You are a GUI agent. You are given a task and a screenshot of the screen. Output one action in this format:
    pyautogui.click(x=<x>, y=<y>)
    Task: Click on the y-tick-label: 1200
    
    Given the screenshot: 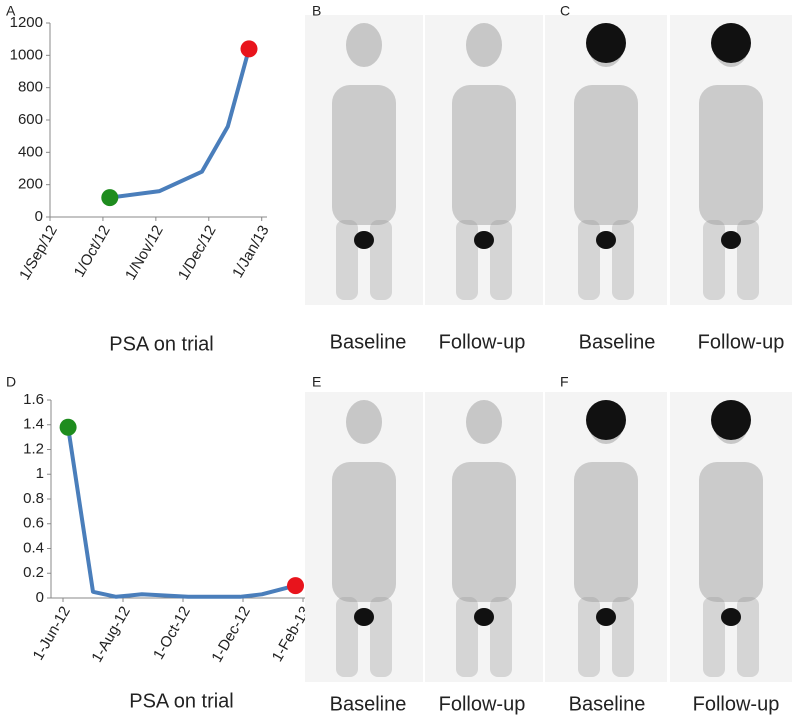 What is the action you would take?
    pyautogui.click(x=26, y=22)
    